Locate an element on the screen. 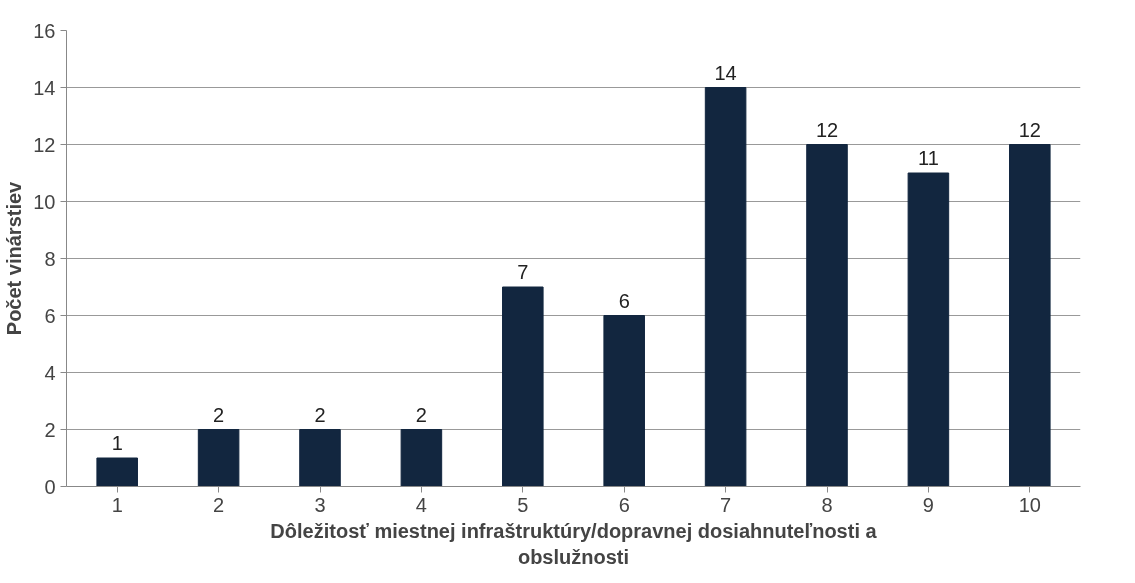  x-tick-label: 1 is located at coordinates (117, 504).